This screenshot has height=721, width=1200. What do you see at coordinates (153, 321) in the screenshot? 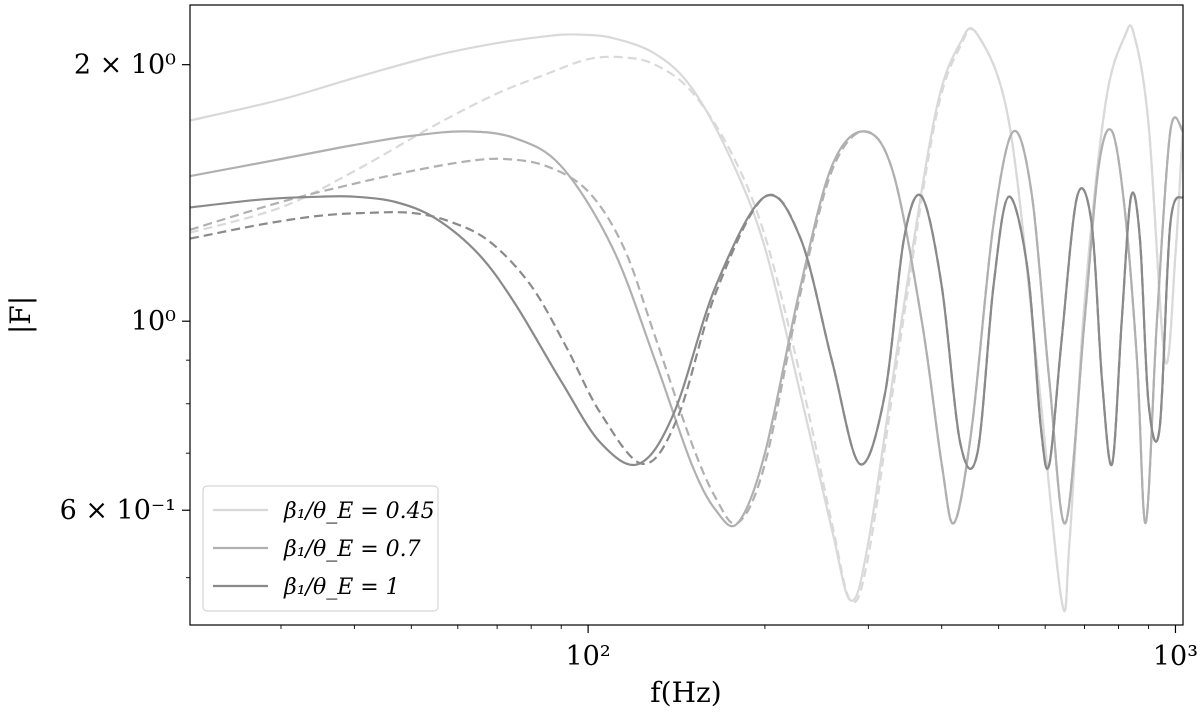
I see `y-tick-label: 10⁰` at bounding box center [153, 321].